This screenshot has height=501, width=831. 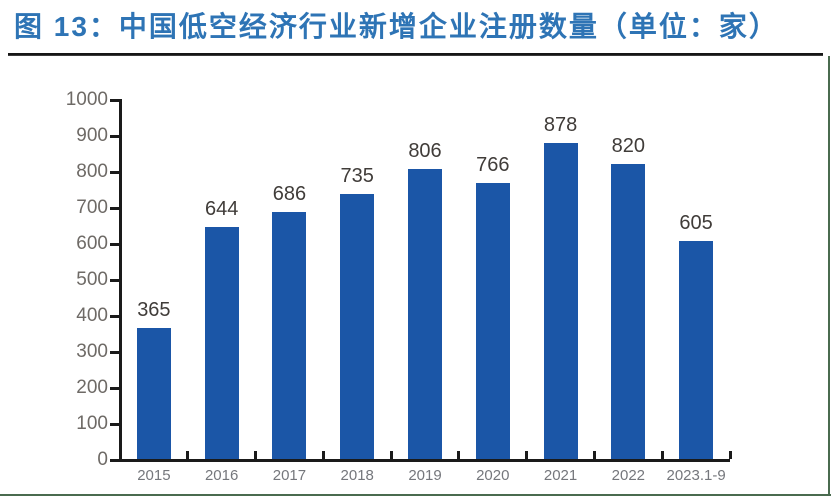 I want to click on bar-value-label: 605, so click(x=696, y=223).